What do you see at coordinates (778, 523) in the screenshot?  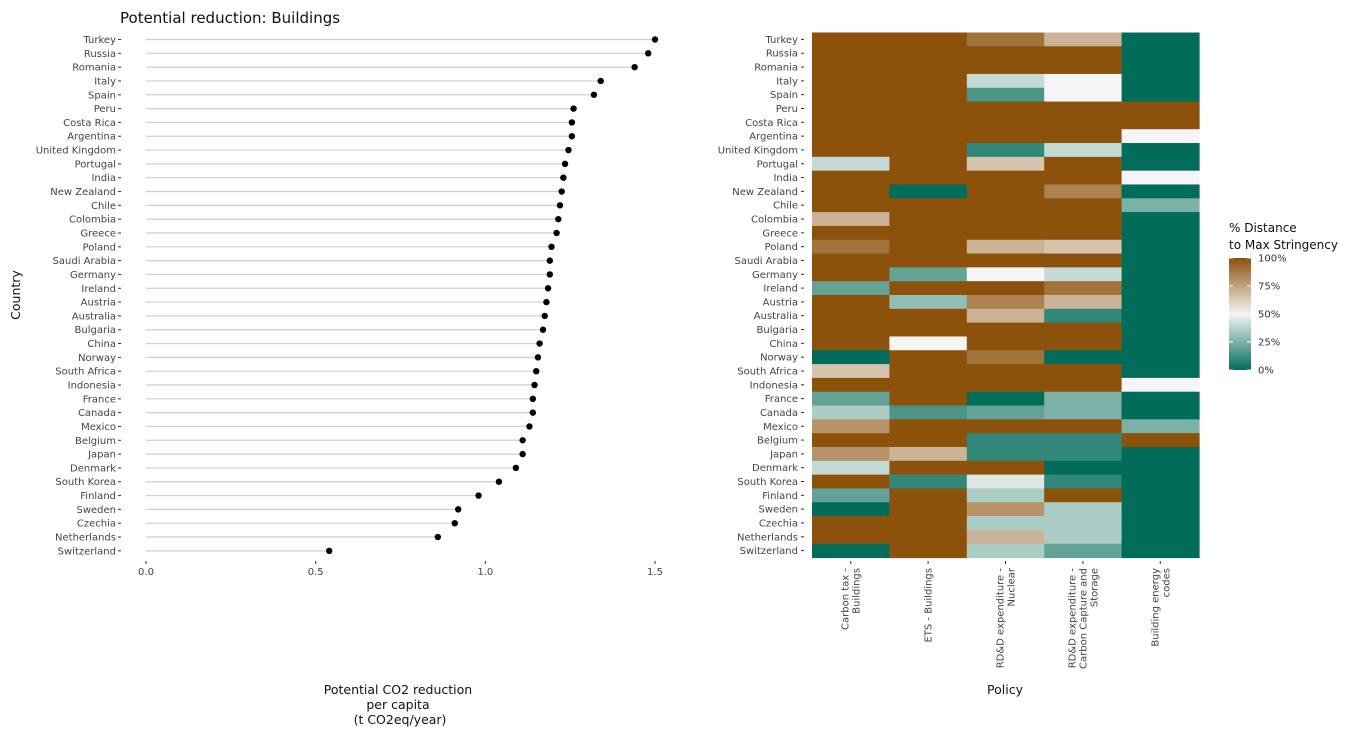 I see `heatmap-y-tick-label: Czechia` at bounding box center [778, 523].